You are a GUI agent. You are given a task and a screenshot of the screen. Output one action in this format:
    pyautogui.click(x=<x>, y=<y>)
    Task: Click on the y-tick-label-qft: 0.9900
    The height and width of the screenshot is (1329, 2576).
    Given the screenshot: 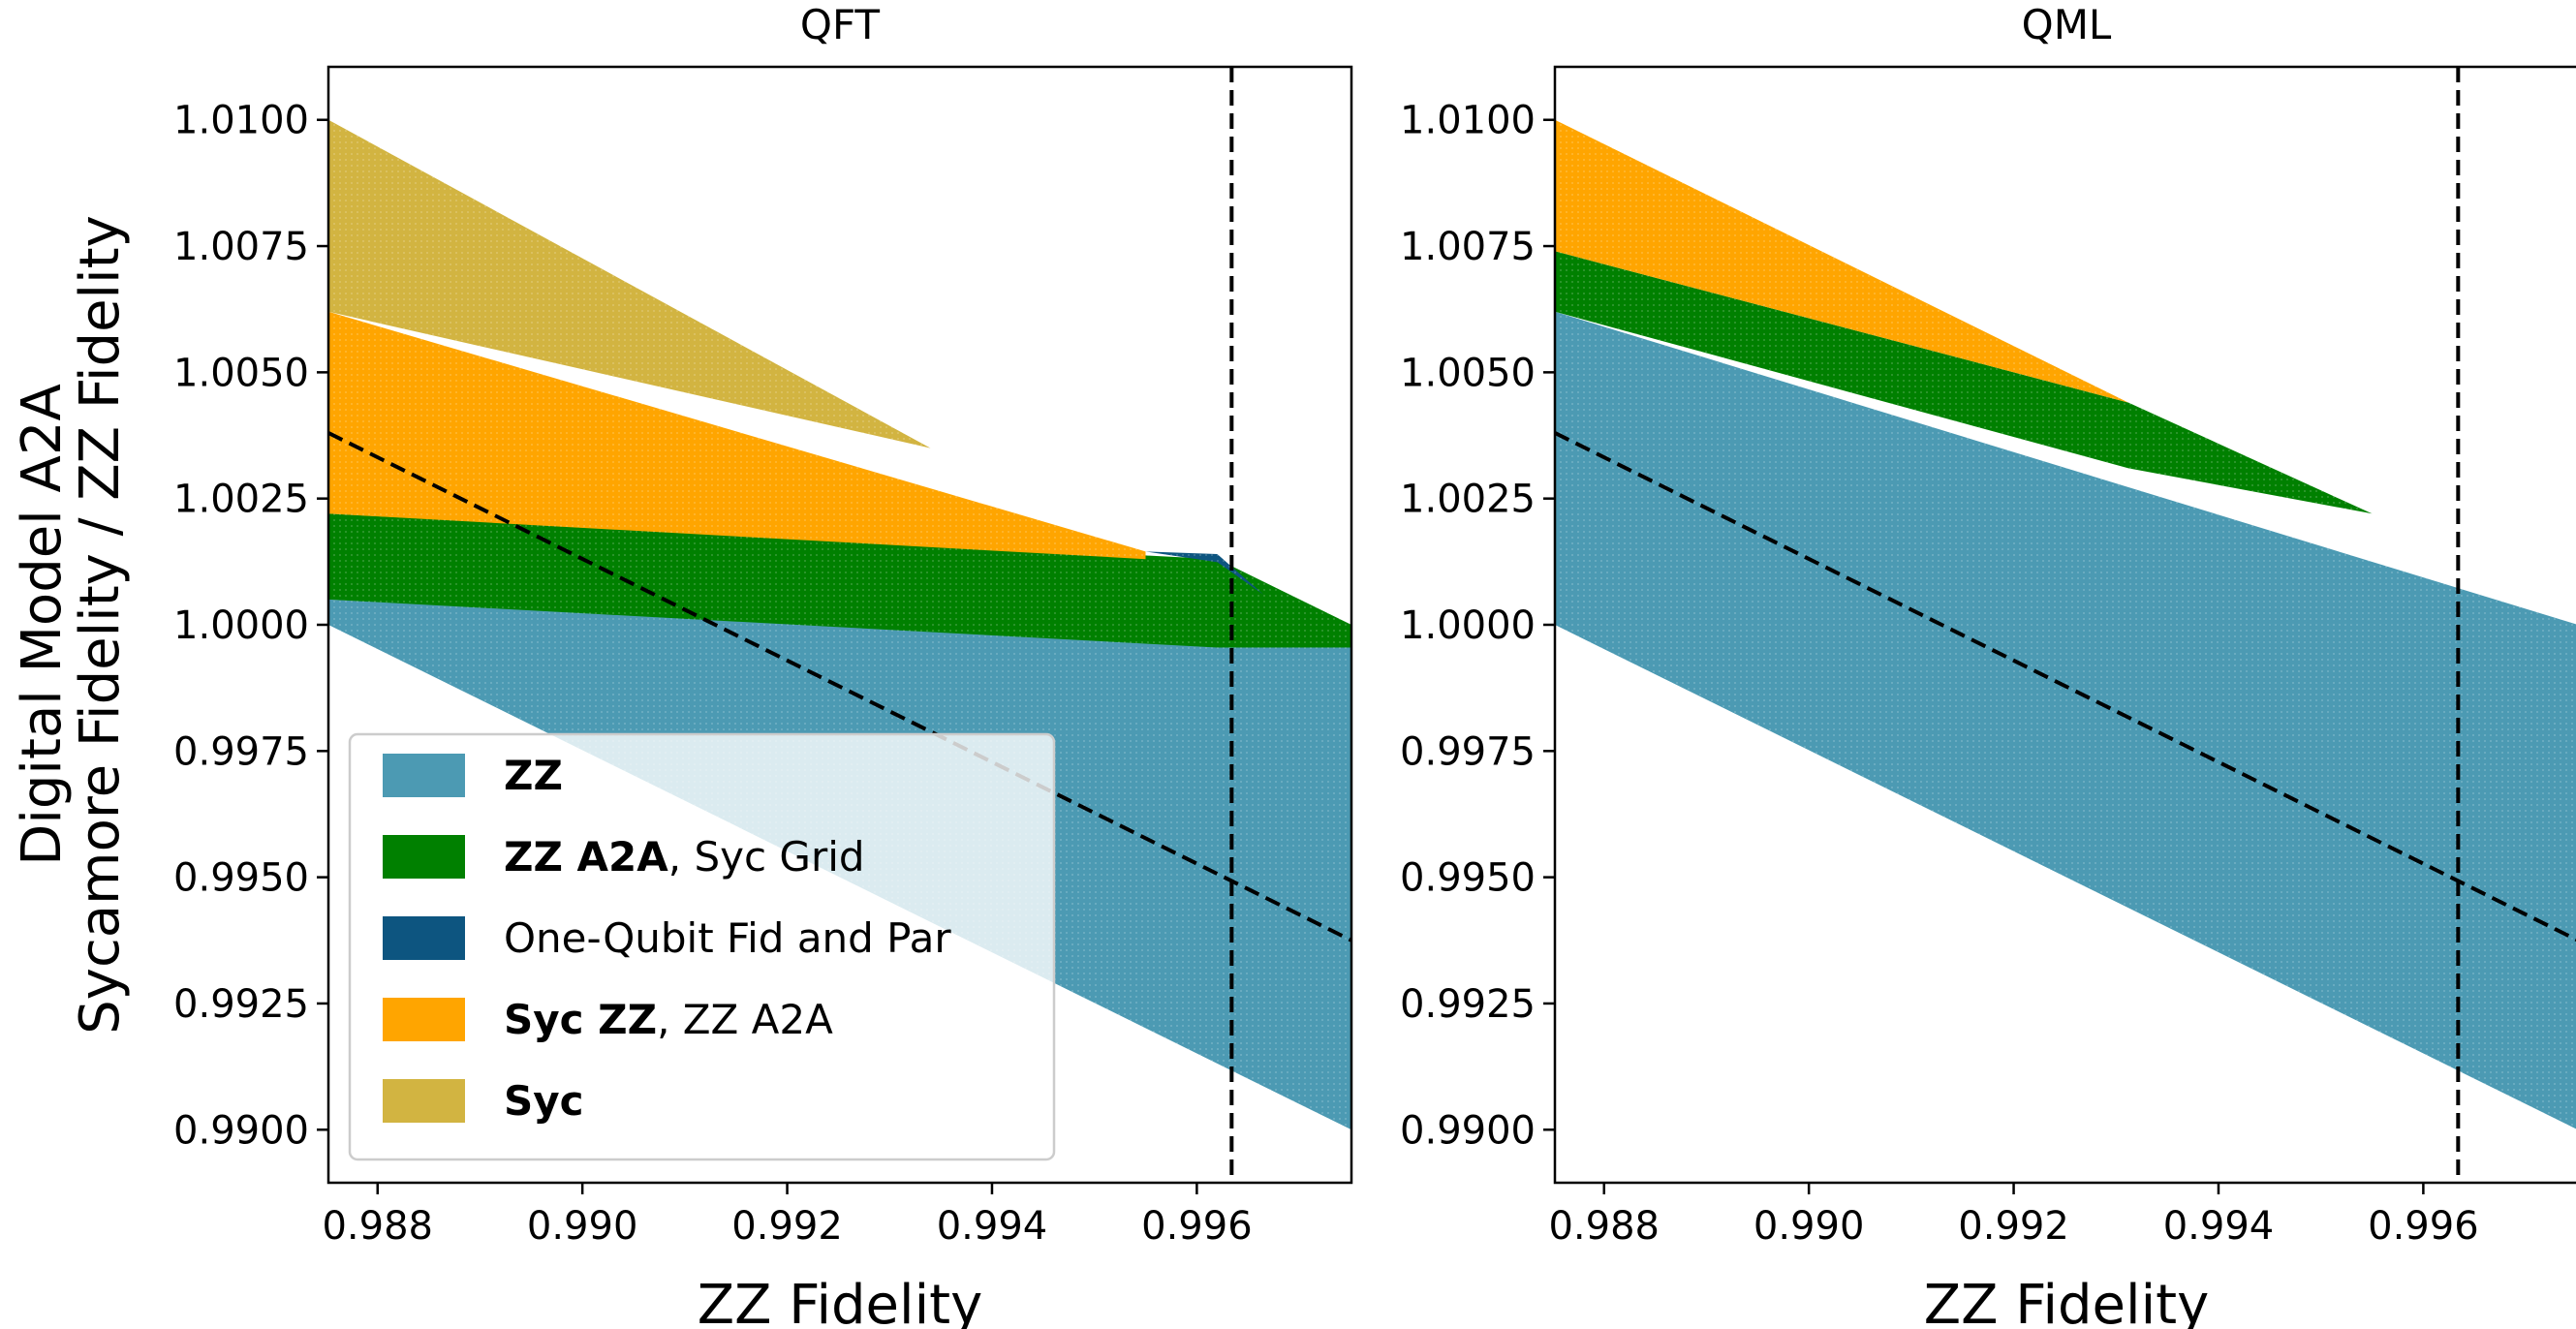 What is the action you would take?
    pyautogui.click(x=241, y=1131)
    